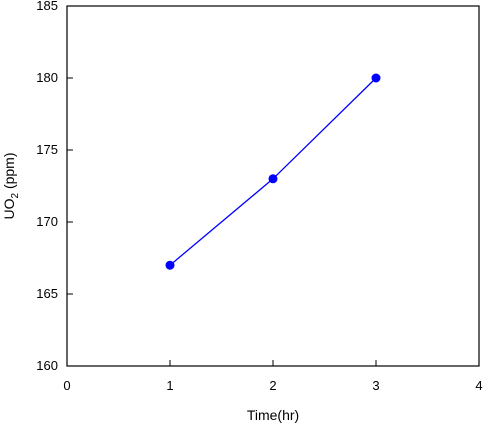 The height and width of the screenshot is (426, 484). I want to click on x-tick-label: 3, so click(375, 385).